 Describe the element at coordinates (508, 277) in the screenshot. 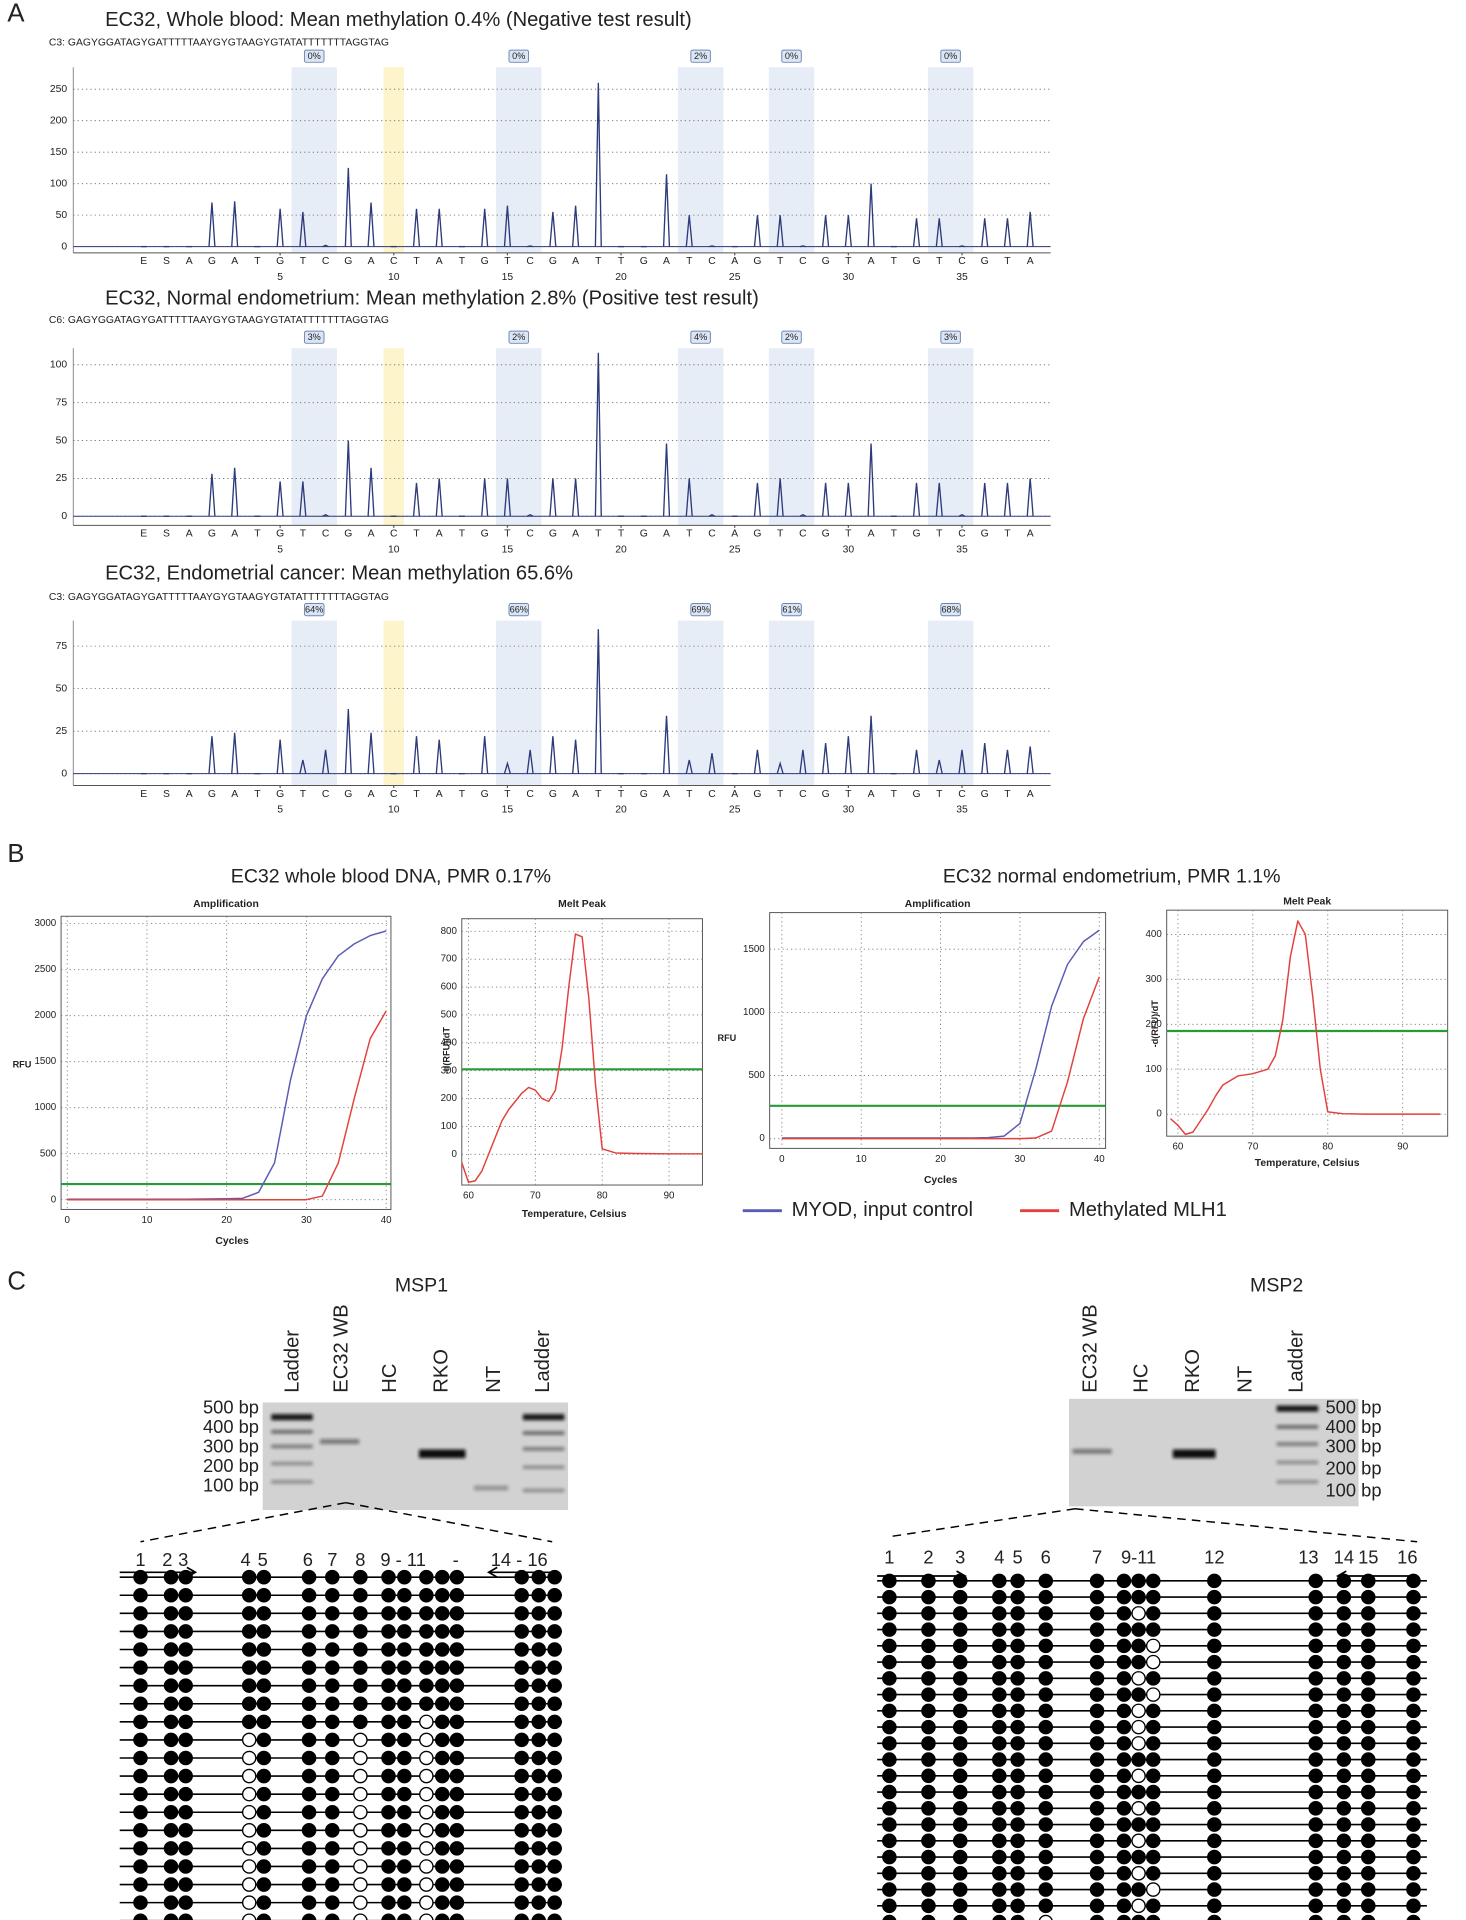

I see `x-tick-label: 15` at that location.